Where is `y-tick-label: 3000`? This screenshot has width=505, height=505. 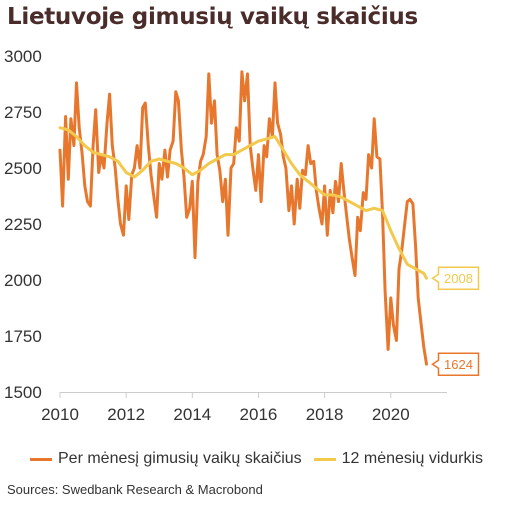
y-tick-label: 3000 is located at coordinates (23, 56).